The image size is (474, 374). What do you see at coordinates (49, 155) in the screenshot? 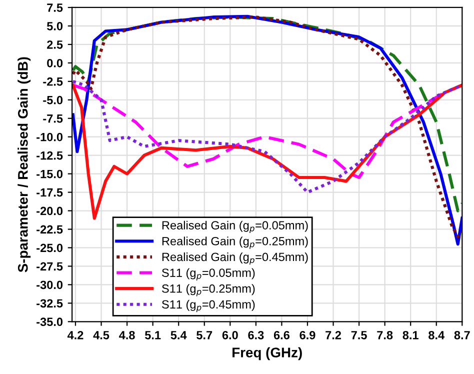
I see `y-tick-label: -12.5` at bounding box center [49, 155].